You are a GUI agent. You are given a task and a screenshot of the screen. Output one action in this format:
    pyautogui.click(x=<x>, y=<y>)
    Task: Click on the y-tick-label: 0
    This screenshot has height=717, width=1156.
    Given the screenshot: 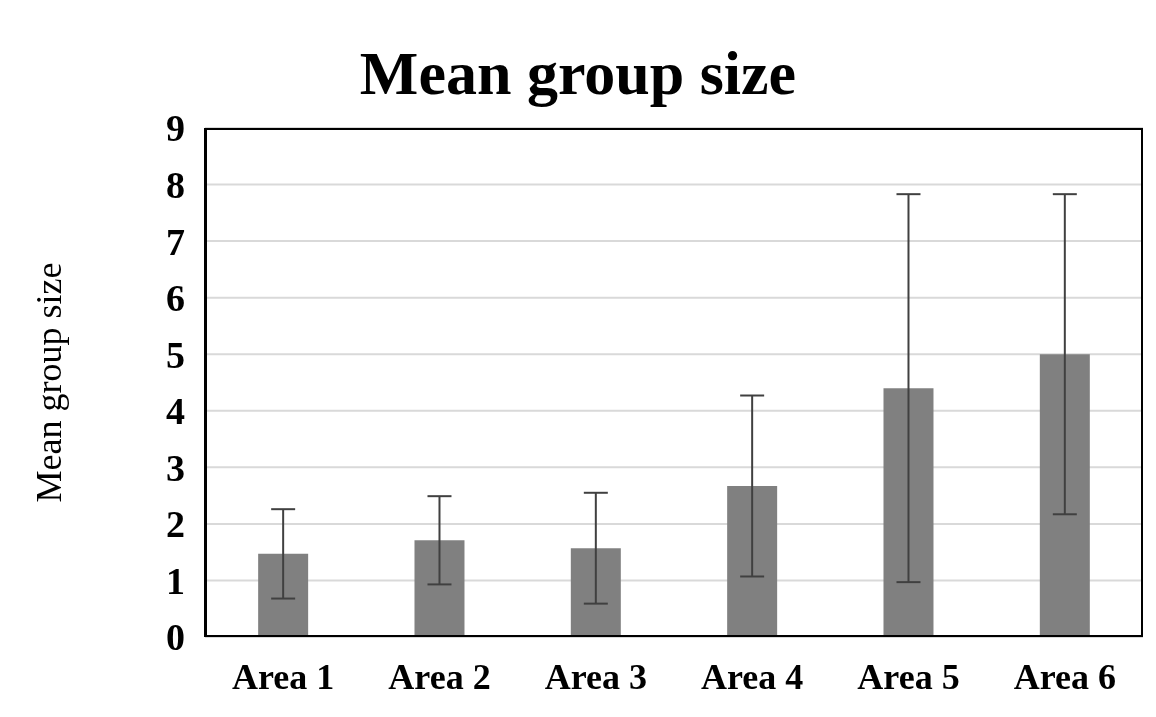 What is the action you would take?
    pyautogui.click(x=175, y=637)
    